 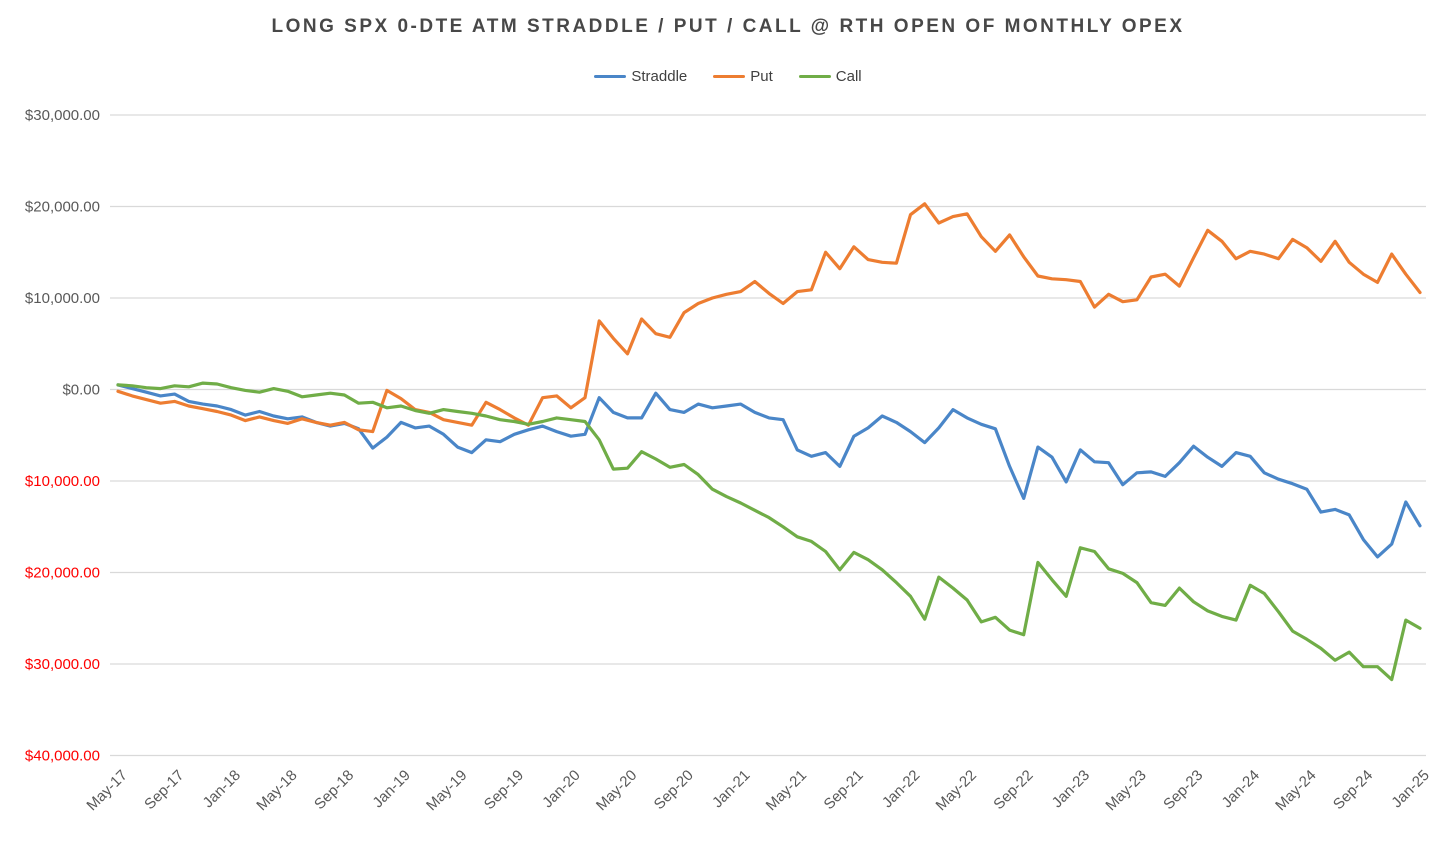 What do you see at coordinates (848, 76) in the screenshot?
I see `legend-label-call: Call` at bounding box center [848, 76].